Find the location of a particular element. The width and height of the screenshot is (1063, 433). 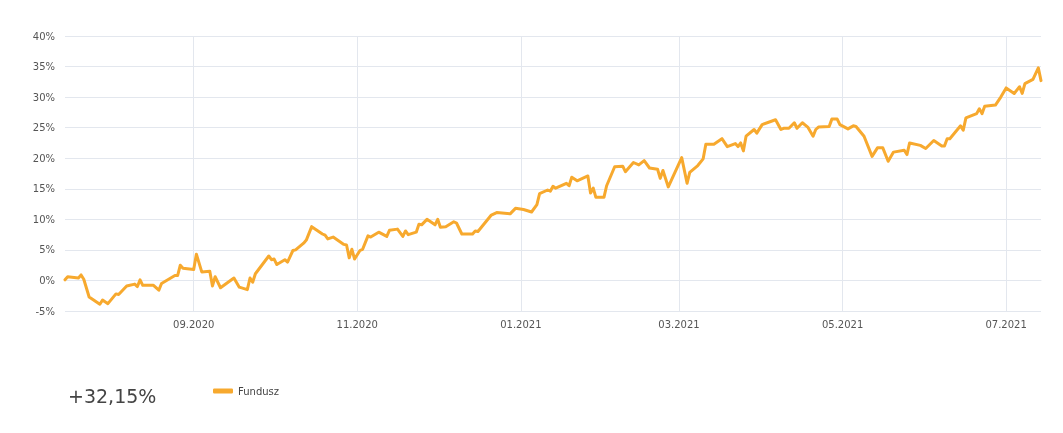

x-tick-label: 03.2021 is located at coordinates (679, 324).